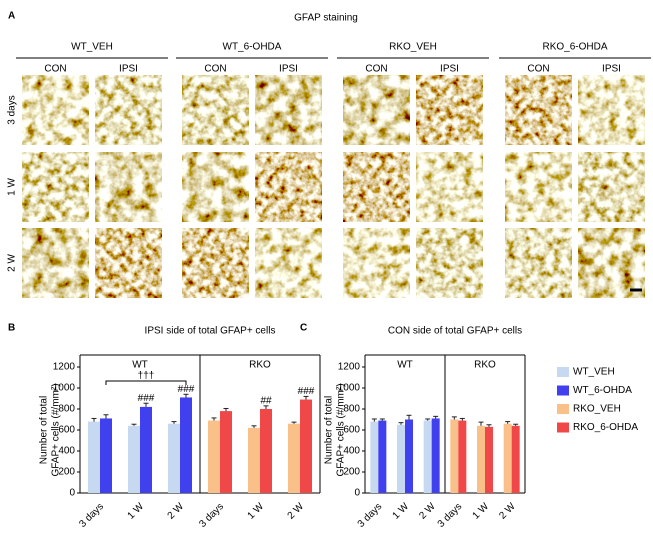 Image resolution: width=653 pixels, height=536 pixels. I want to click on y-tick-label: 800, so click(66, 409).